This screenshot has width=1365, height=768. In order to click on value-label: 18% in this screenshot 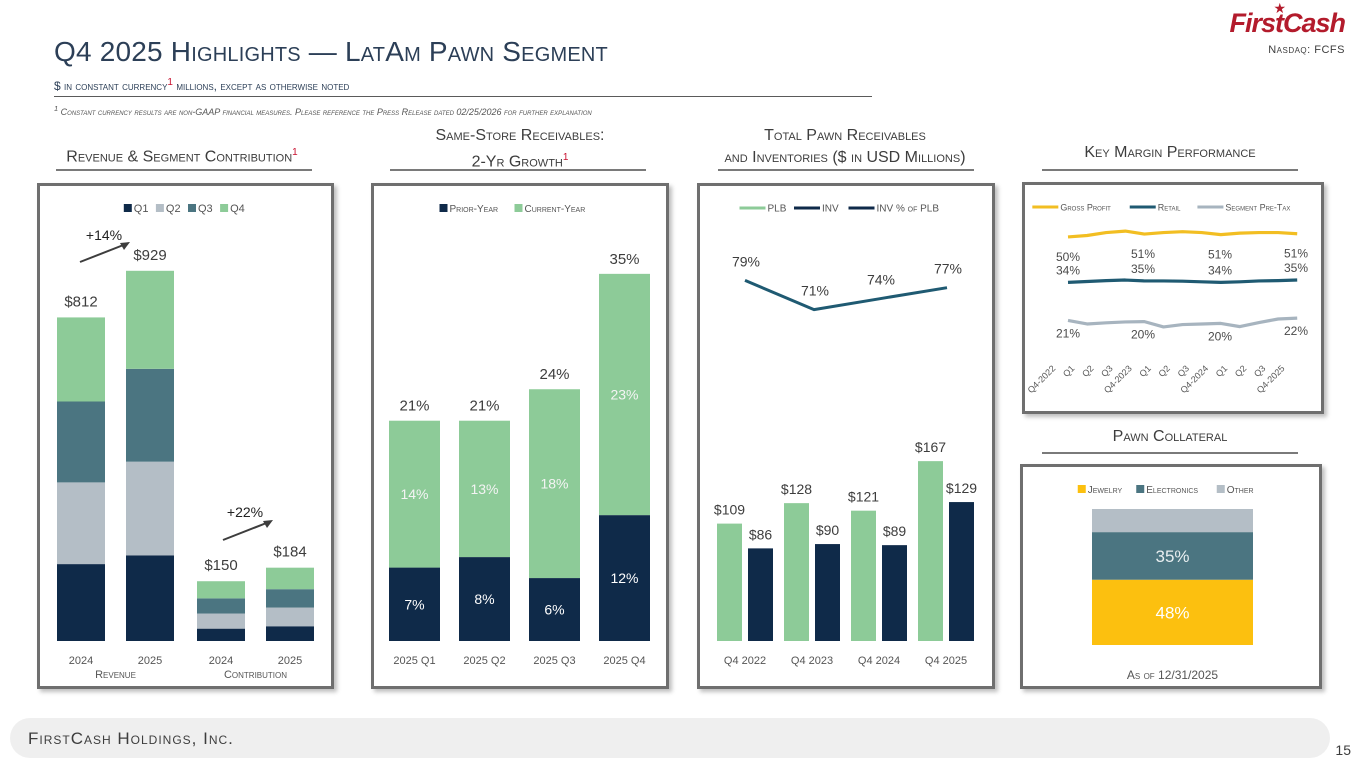, I will do `click(554, 484)`.